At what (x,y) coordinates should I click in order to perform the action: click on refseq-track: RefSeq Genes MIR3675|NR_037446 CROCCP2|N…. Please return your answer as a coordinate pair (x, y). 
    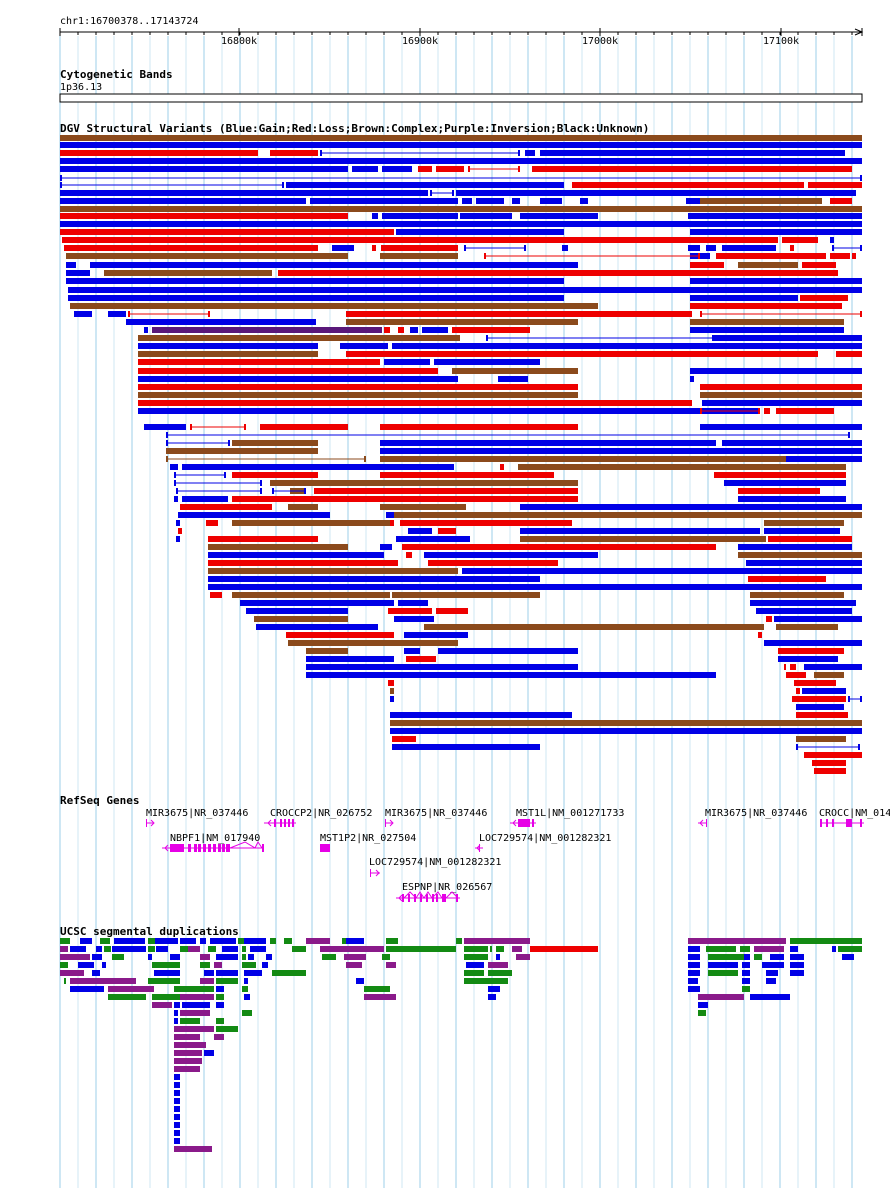
    Looking at the image, I should click on (475, 848).